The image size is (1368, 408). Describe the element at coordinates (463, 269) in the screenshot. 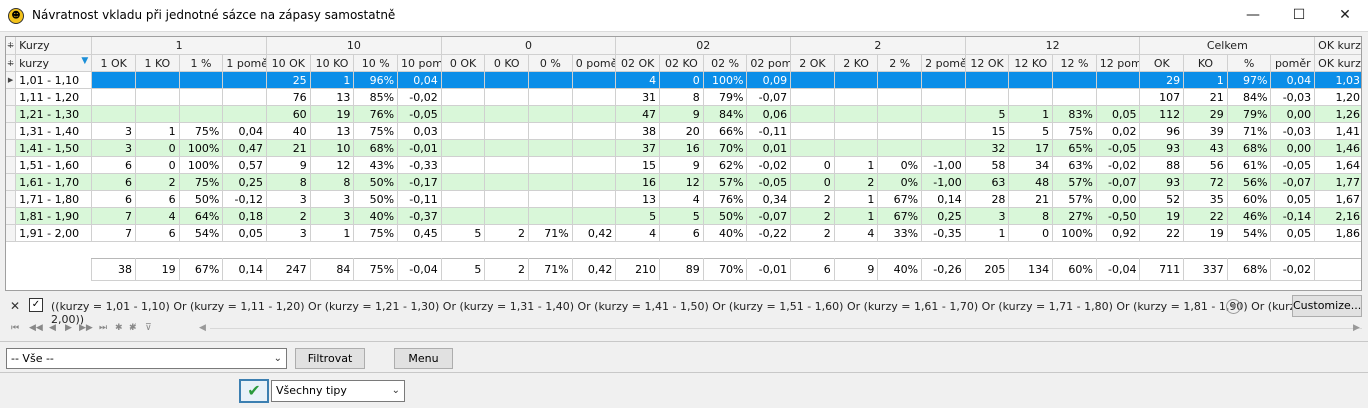

I see `summary-cell: 5` at that location.